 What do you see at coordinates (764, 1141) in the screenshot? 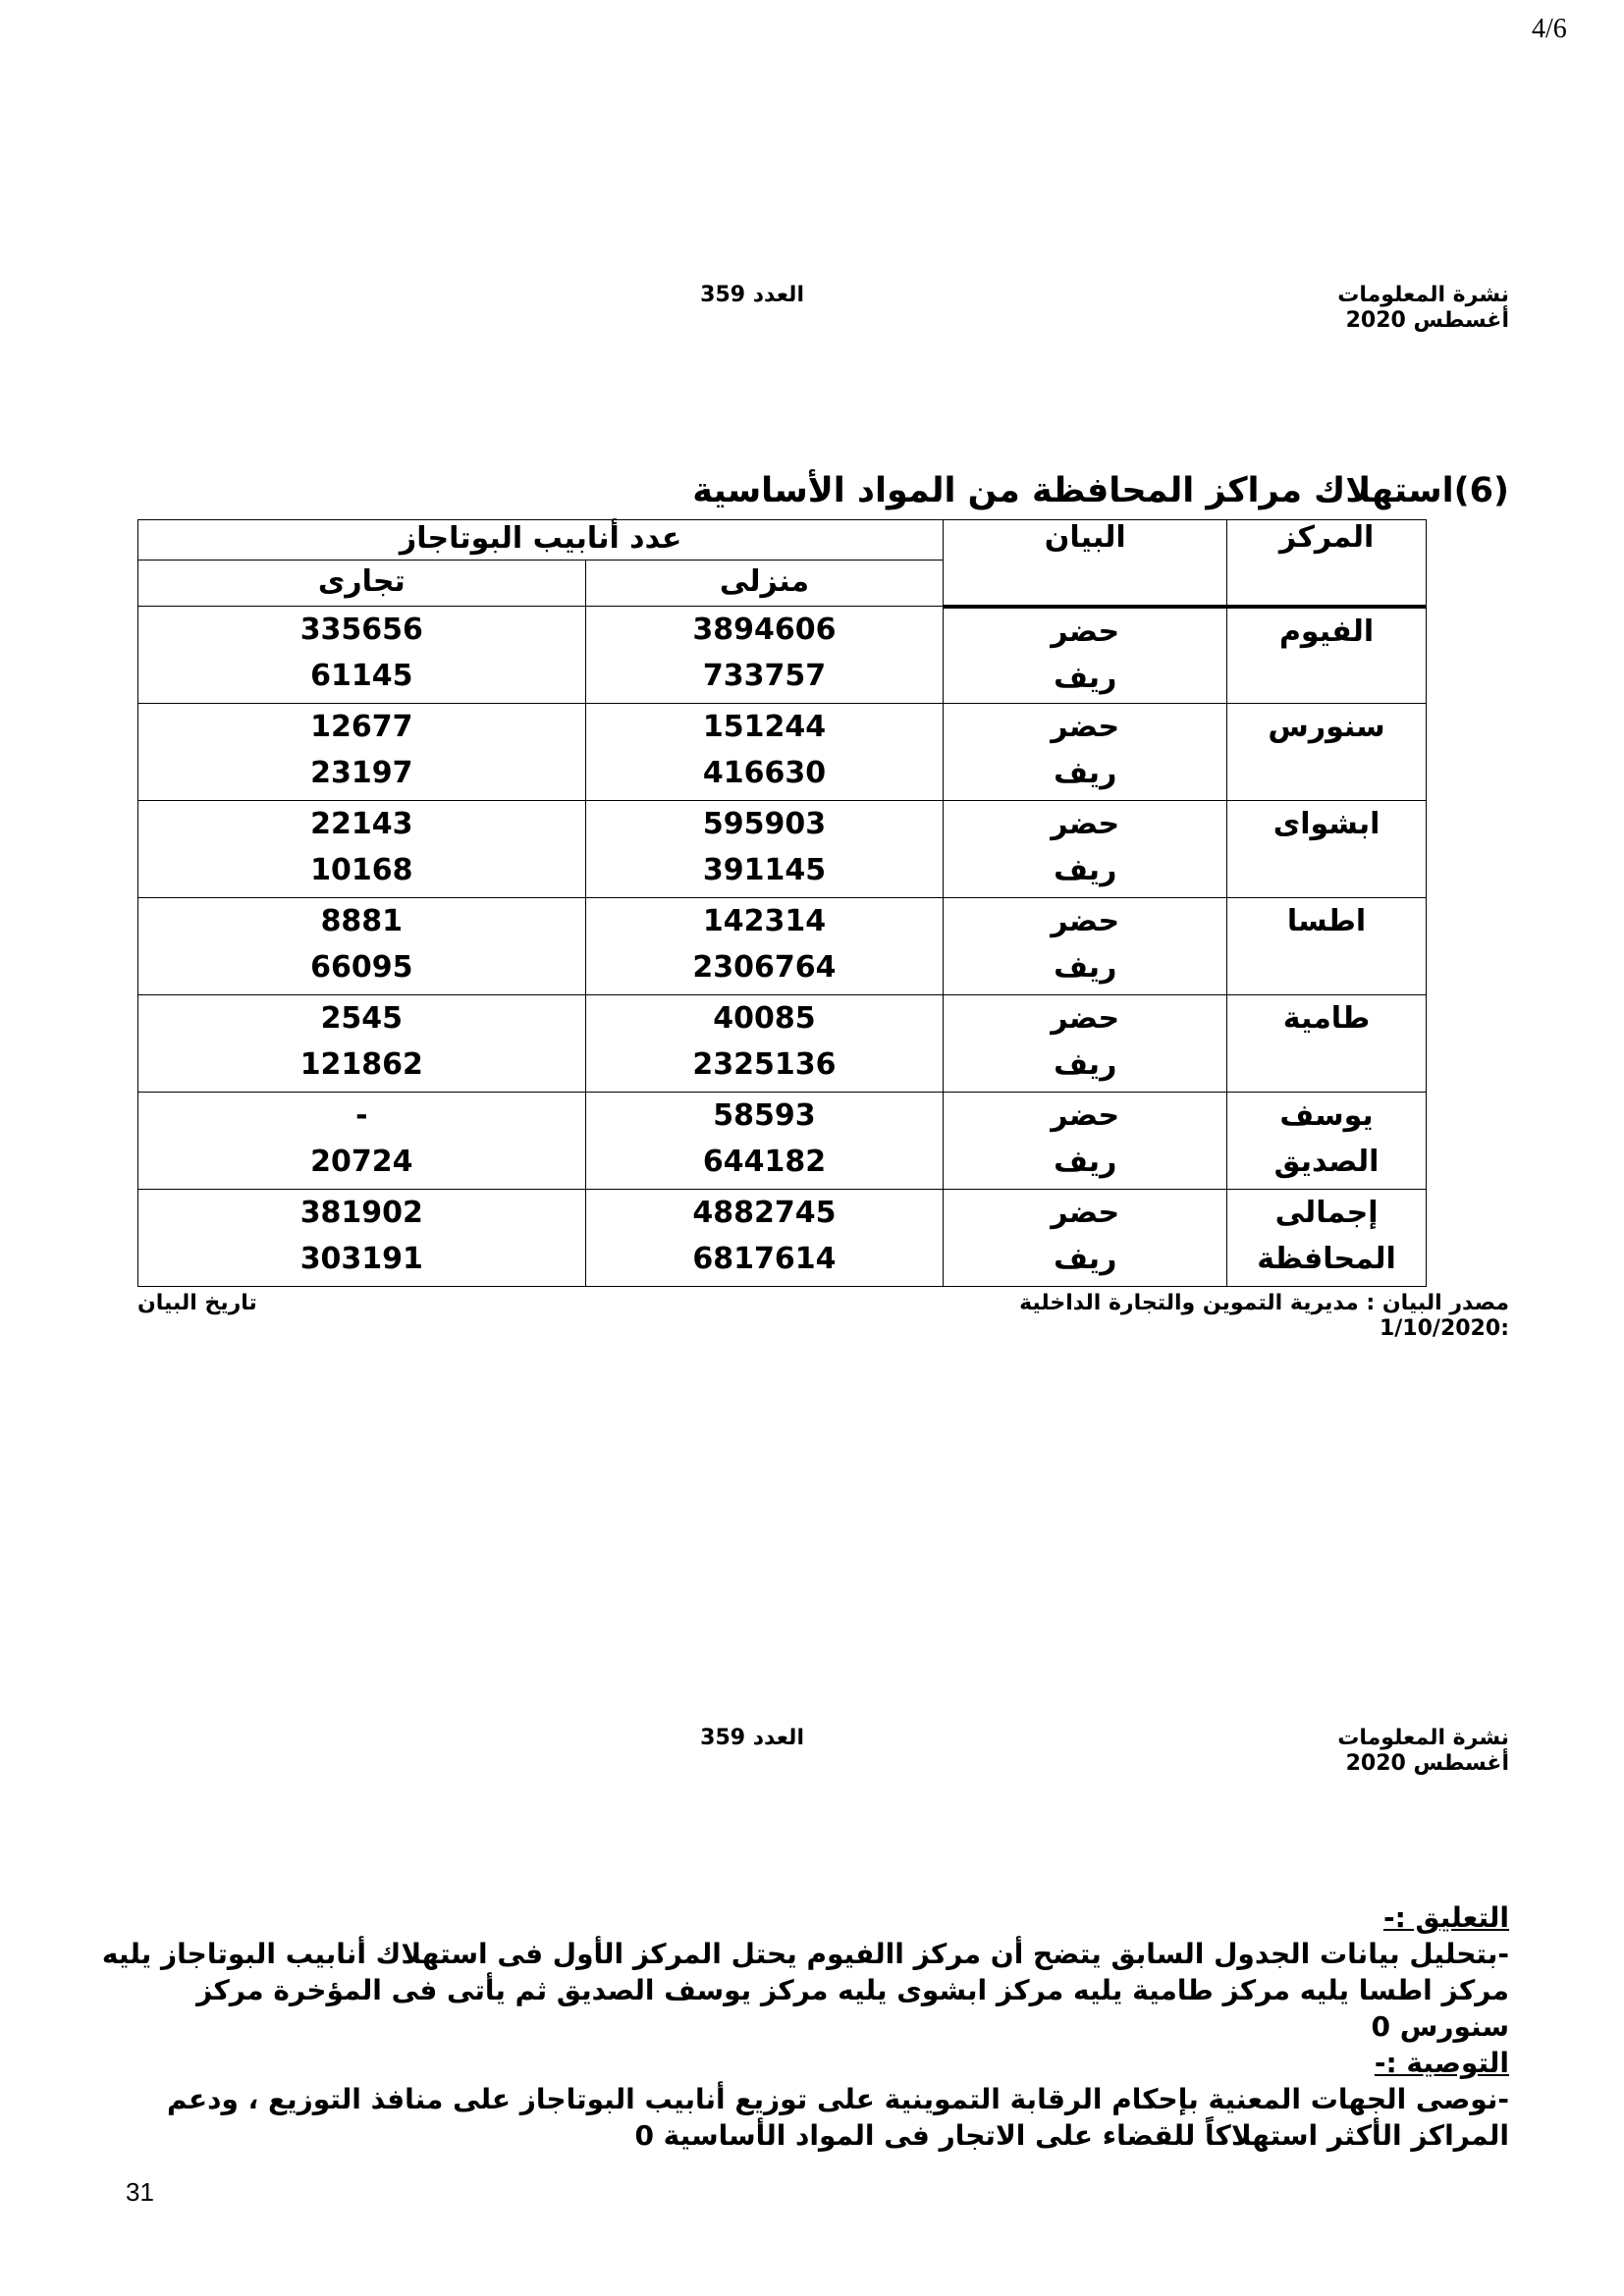
I see `home-cell: 58593 644182` at bounding box center [764, 1141].